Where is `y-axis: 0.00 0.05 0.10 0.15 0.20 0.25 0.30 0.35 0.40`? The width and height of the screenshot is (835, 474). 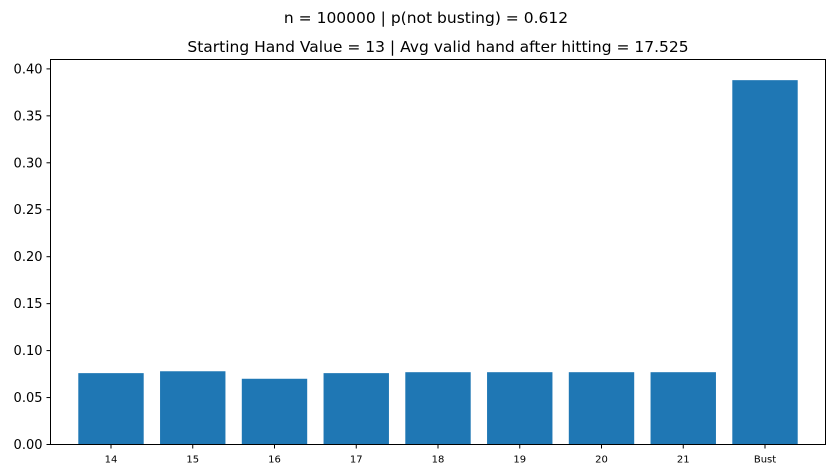 y-axis: 0.00 0.05 0.10 0.15 0.20 0.25 0.30 0.35 0.40 is located at coordinates (32, 257).